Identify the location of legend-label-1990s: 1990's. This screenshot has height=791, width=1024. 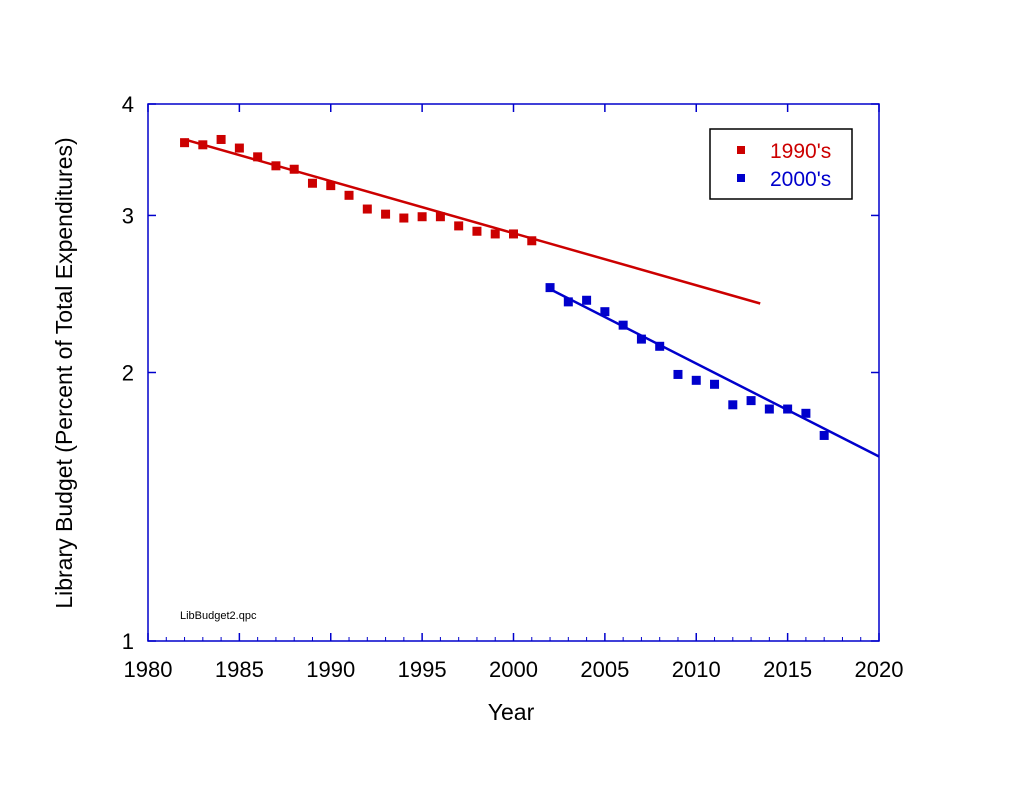
(800, 151).